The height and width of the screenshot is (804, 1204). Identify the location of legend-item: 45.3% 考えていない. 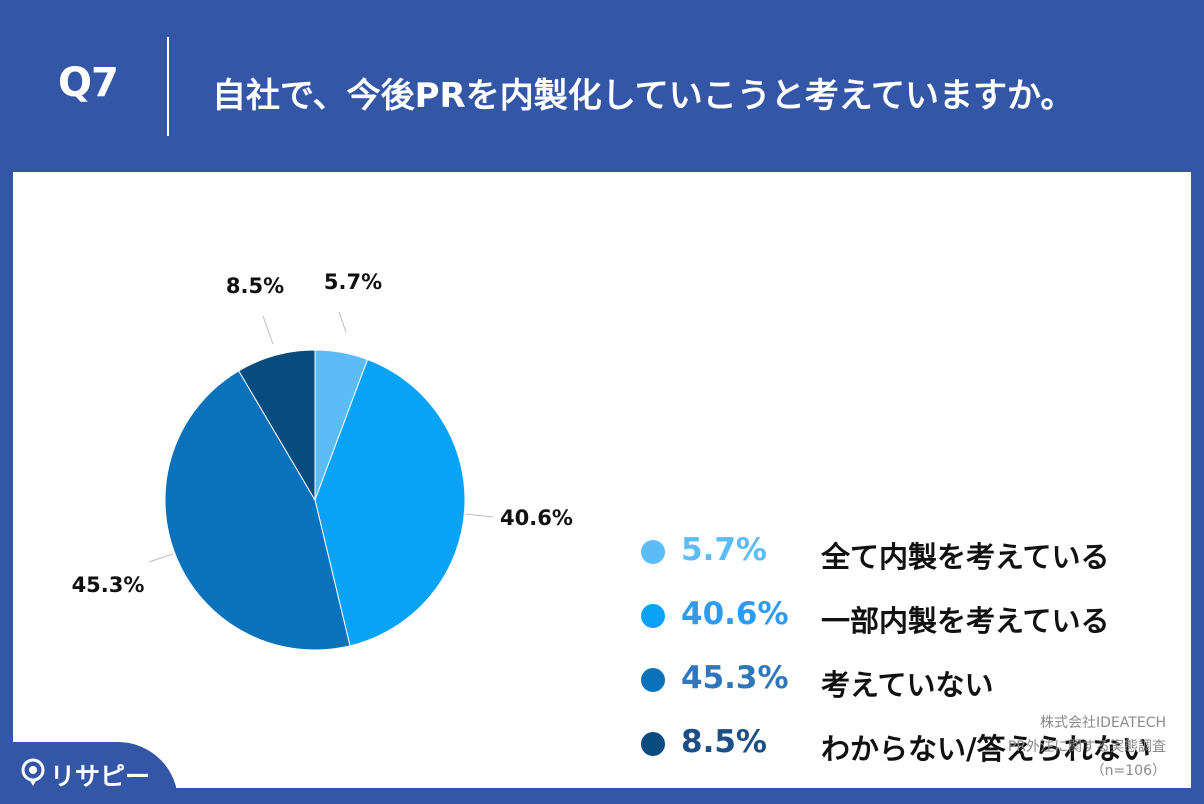
(911, 688).